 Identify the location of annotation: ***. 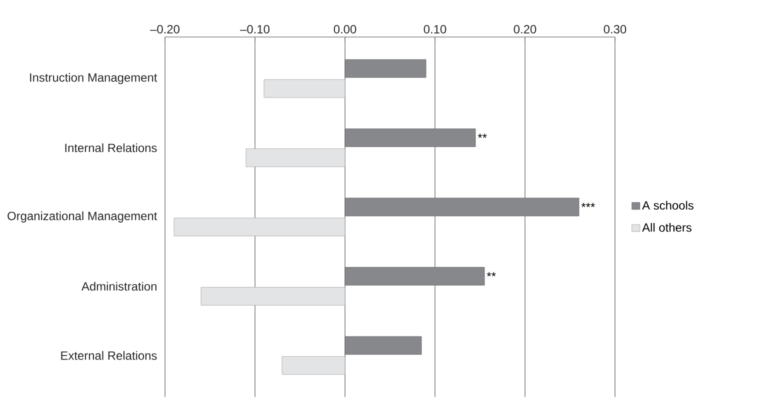
(588, 205).